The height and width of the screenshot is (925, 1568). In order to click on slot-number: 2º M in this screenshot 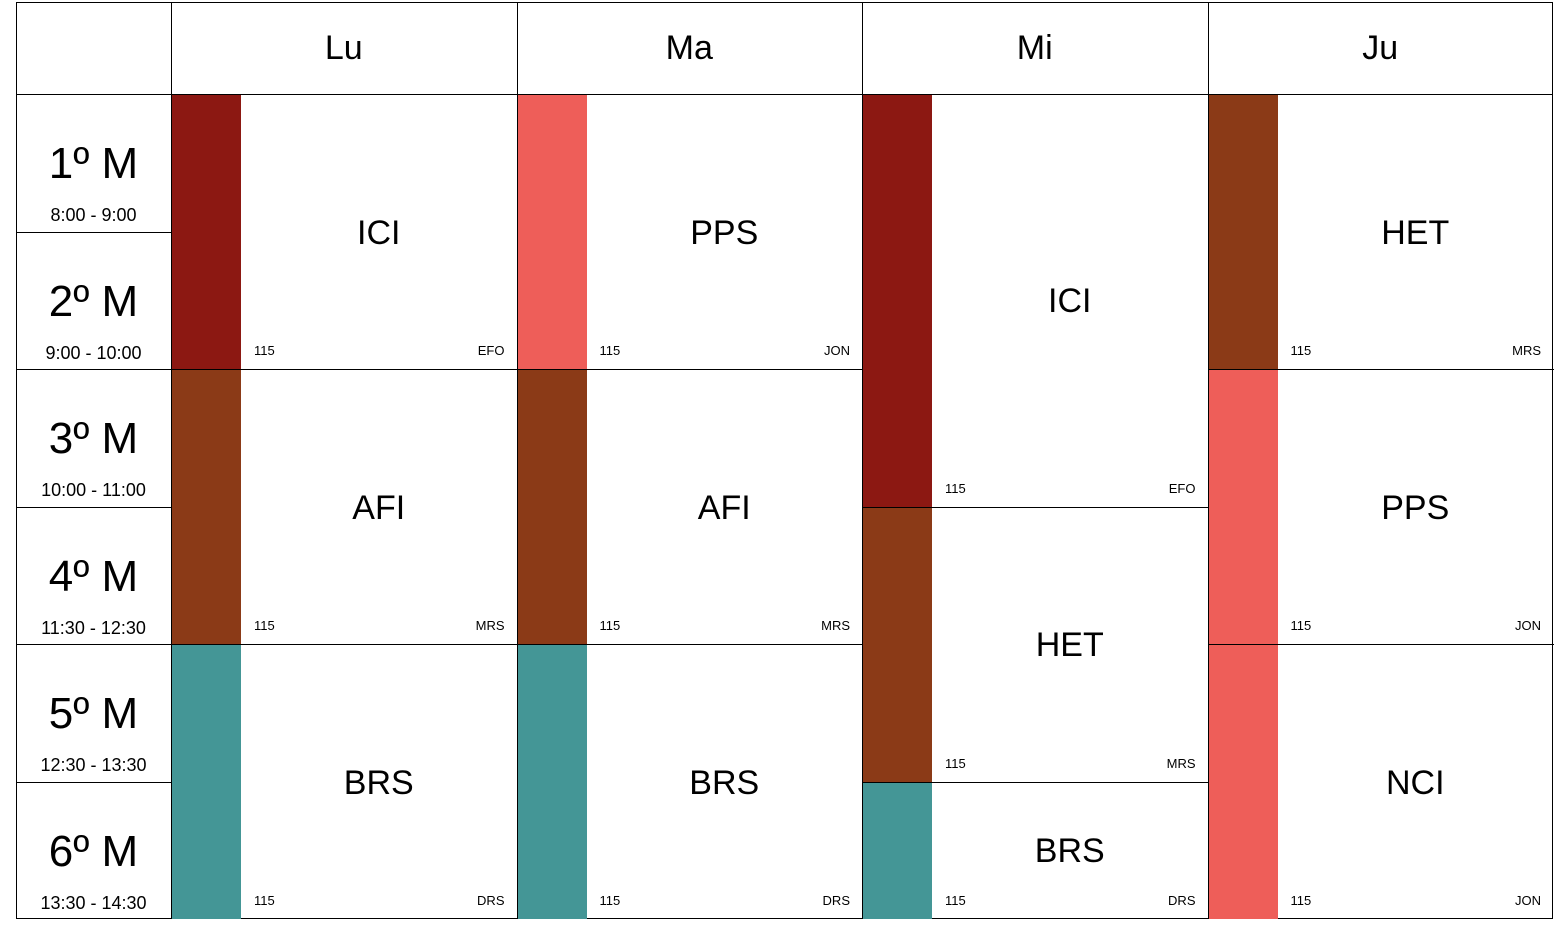, I will do `click(93, 301)`.